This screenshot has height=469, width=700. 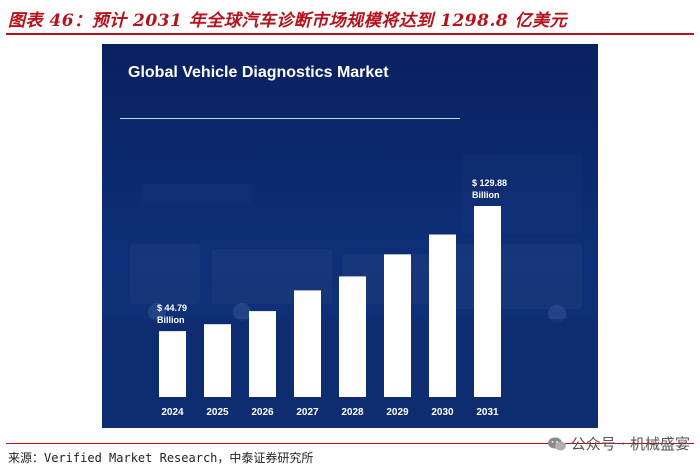 What do you see at coordinates (171, 320) in the screenshot?
I see `data-label-unit-2024: Billion` at bounding box center [171, 320].